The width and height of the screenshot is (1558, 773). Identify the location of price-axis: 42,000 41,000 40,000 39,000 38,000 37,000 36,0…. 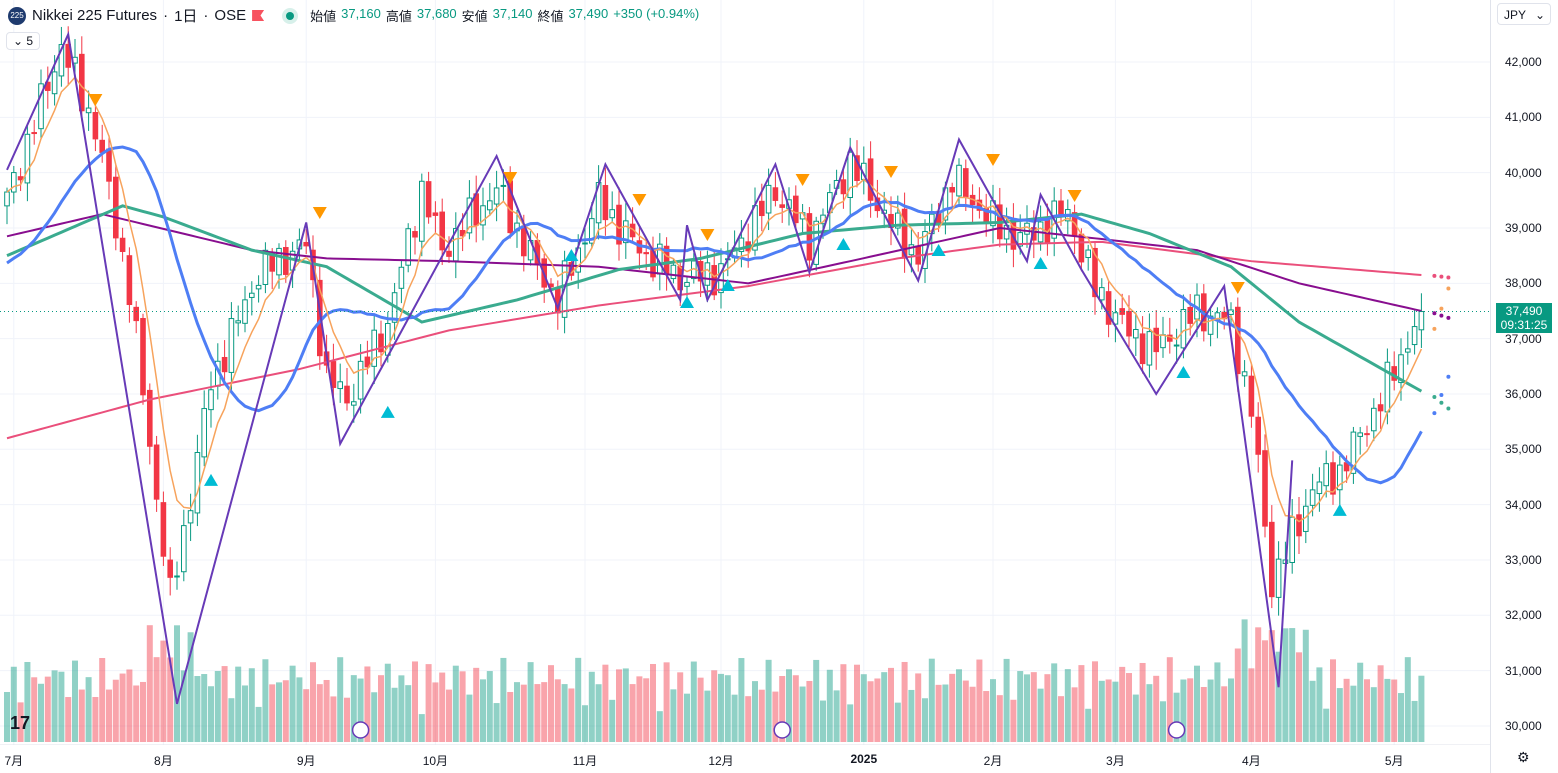
(1524, 386).